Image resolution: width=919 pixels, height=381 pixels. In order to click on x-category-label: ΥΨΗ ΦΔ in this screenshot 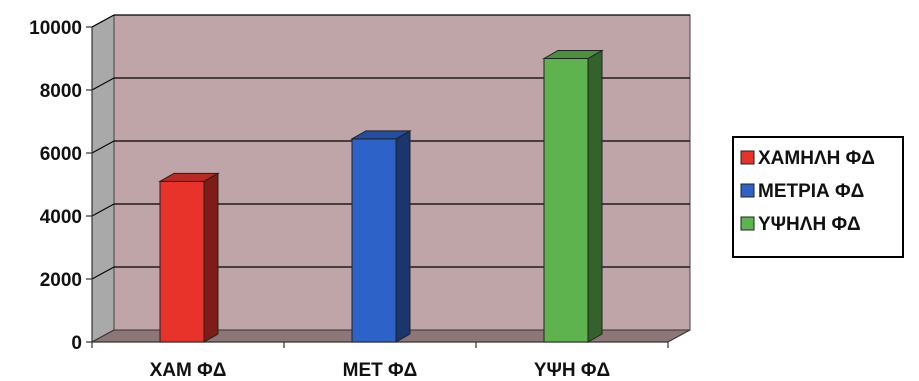, I will do `click(572, 370)`.